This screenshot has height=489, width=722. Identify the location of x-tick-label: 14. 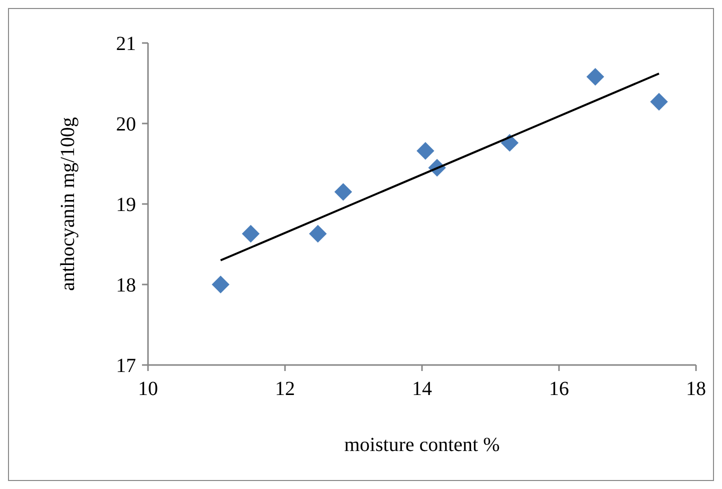
(422, 389).